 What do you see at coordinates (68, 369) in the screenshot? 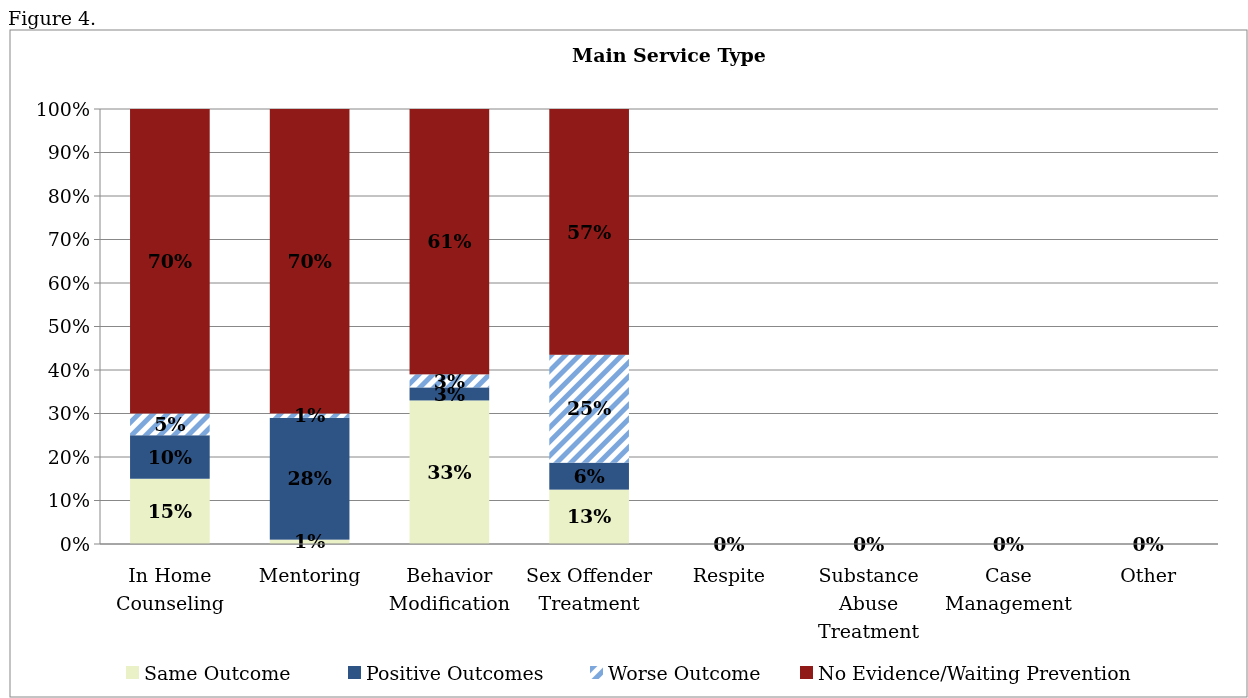
I see `y-tick-label: 40%` at bounding box center [68, 369].